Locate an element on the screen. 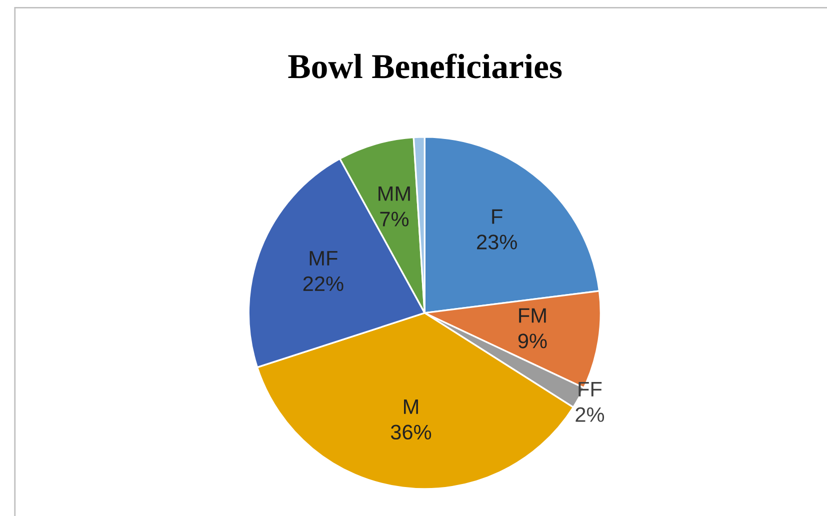  data-label: 7% is located at coordinates (394, 219).